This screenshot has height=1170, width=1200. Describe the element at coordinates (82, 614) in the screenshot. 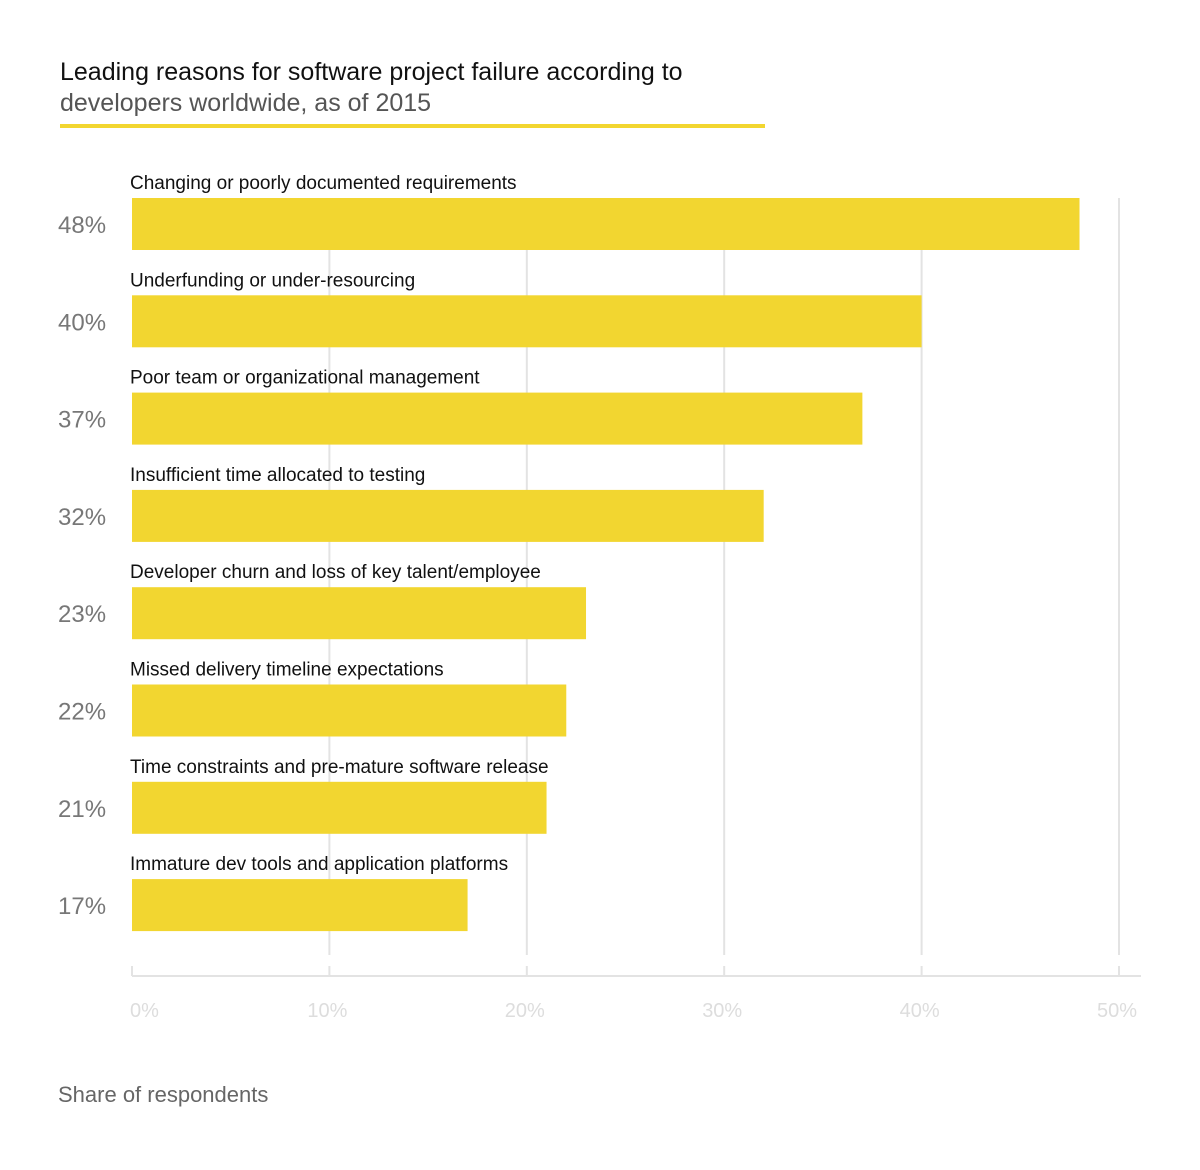

I see `value-label-5: 23%` at that location.